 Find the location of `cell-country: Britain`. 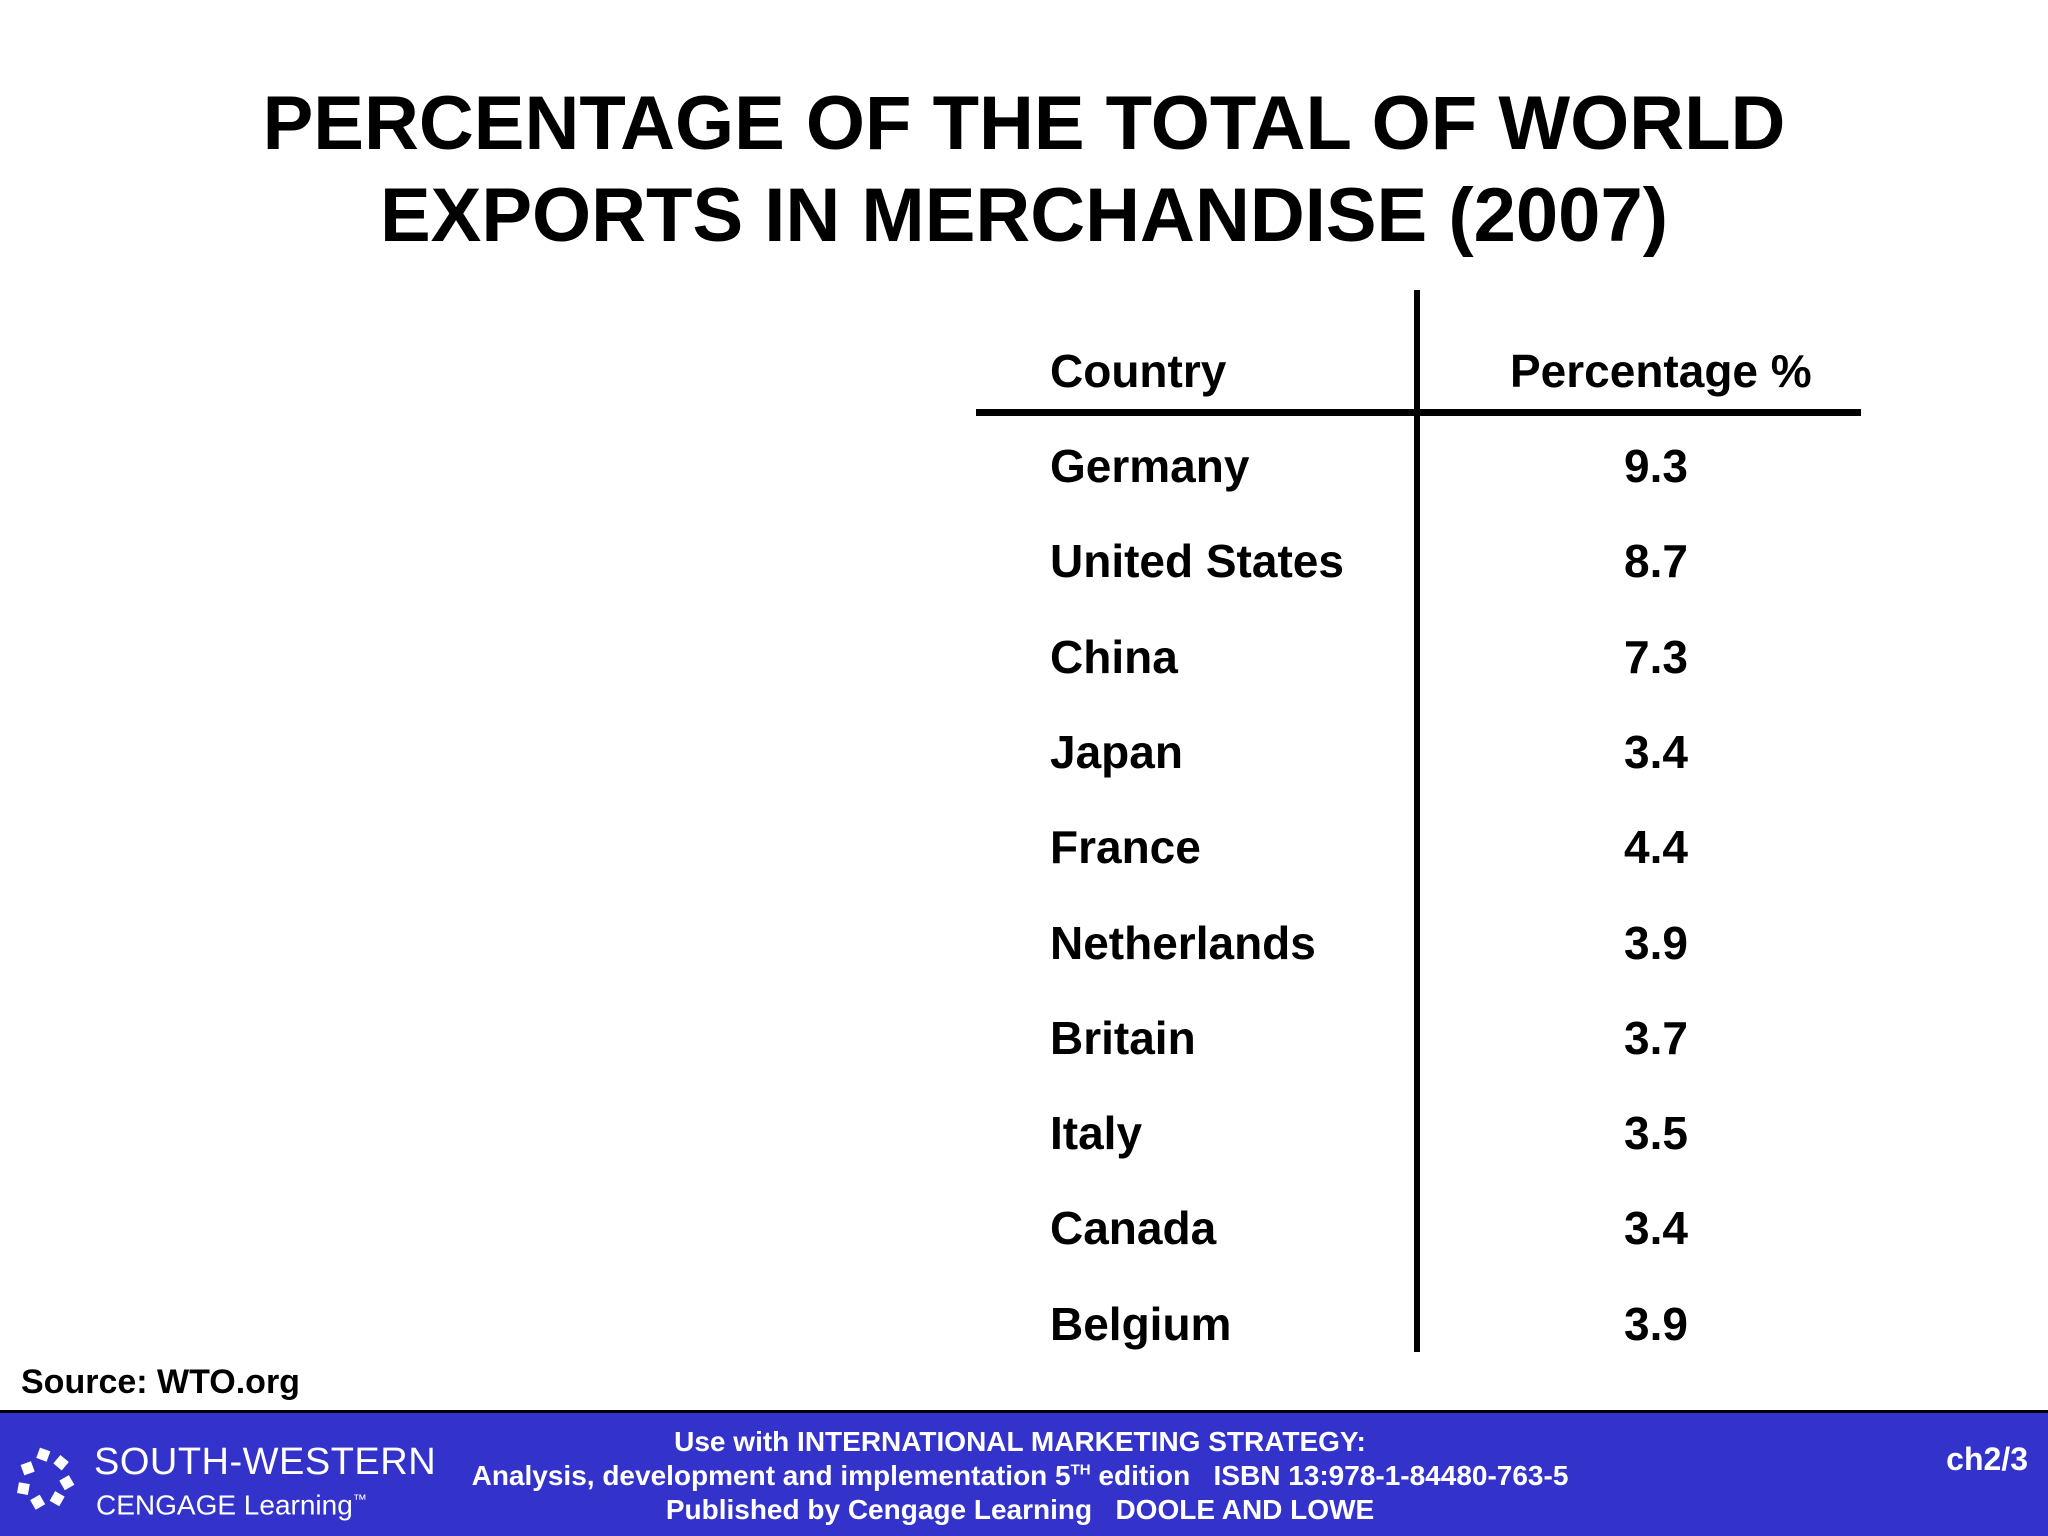

cell-country: Britain is located at coordinates (1123, 1037).